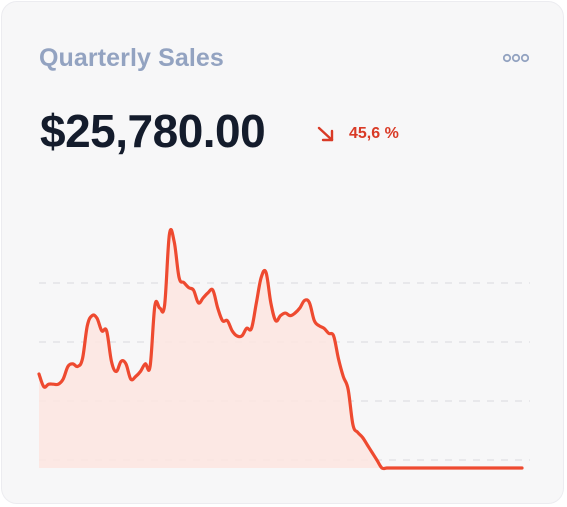 Image resolution: width=567 pixels, height=507 pixels. Describe the element at coordinates (374, 133) in the screenshot. I see `change-percent: 45,6 %` at that location.